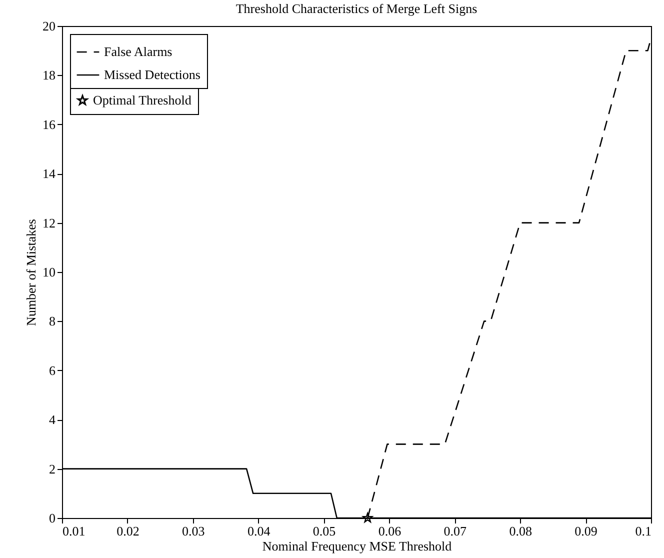  Describe the element at coordinates (520, 531) in the screenshot. I see `x-tick-label: 0.08` at that location.